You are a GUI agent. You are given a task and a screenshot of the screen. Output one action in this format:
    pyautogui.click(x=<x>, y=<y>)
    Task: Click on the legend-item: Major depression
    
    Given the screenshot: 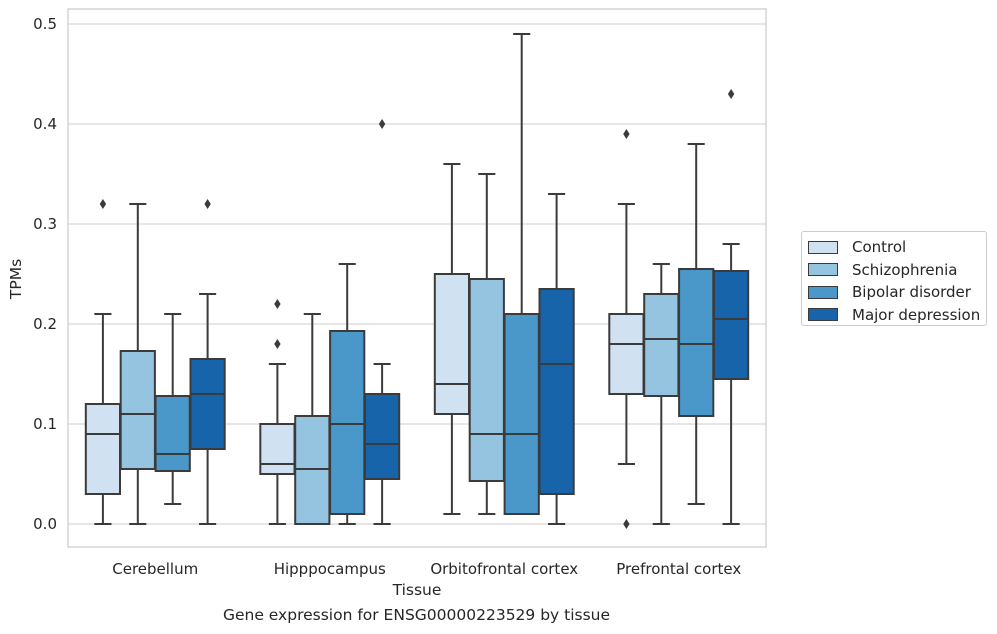 What is the action you would take?
    pyautogui.click(x=897, y=315)
    